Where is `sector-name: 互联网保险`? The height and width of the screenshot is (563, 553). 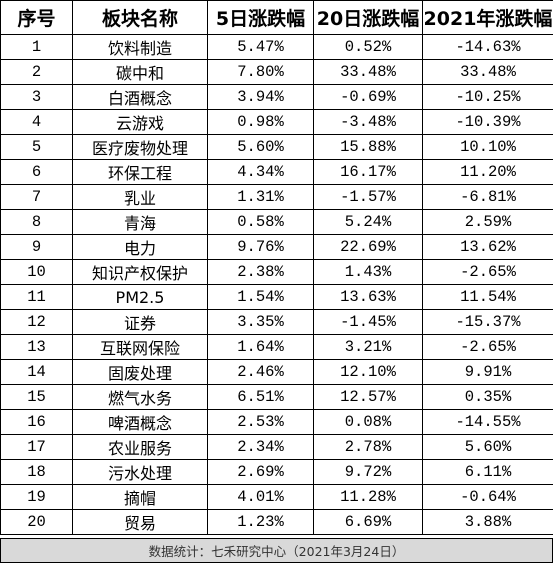 sector-name: 互联网保险 is located at coordinates (140, 347).